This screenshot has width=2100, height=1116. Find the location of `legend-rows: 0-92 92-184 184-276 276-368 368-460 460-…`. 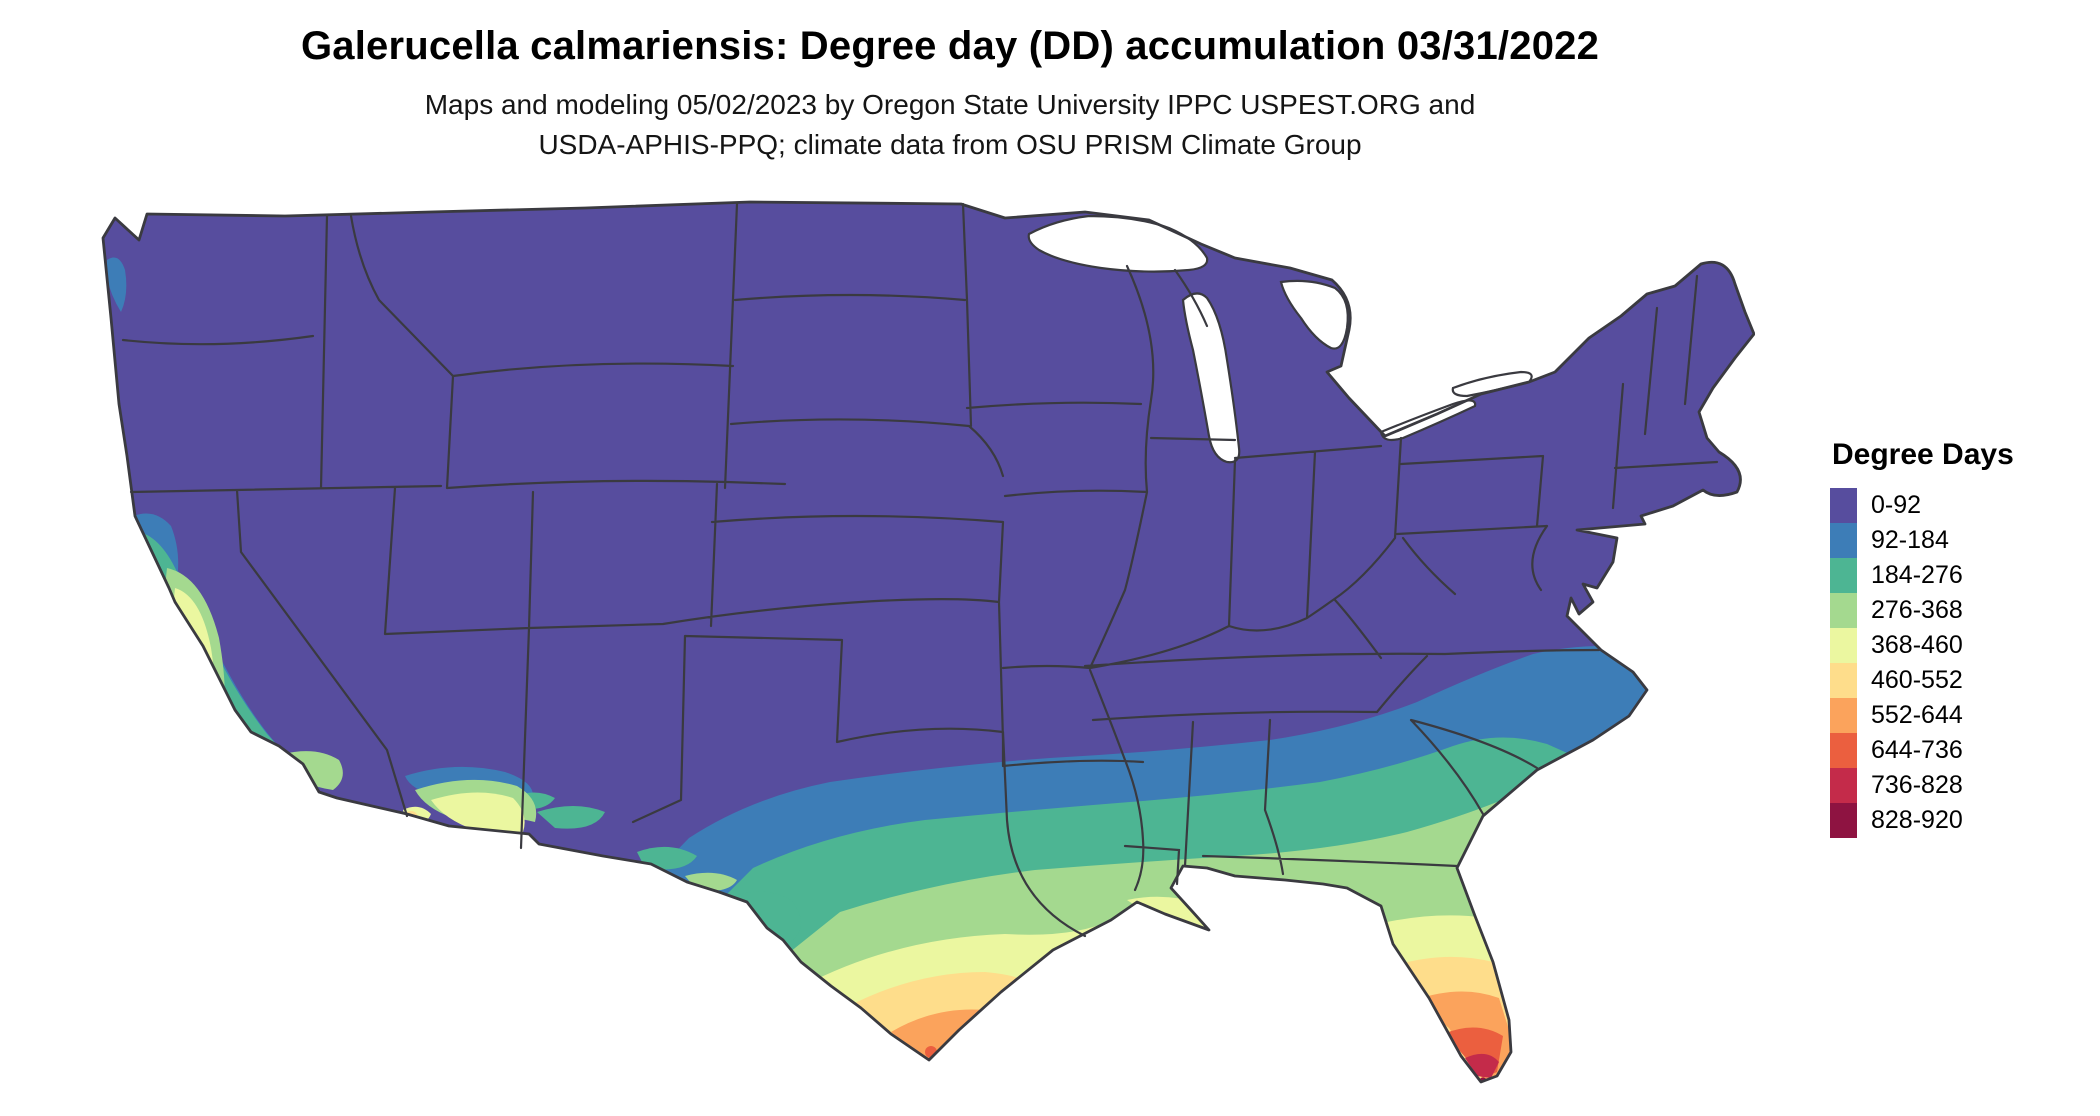

legend-rows: 0-92 92-184 184-276 276-368 368-460 460-… is located at coordinates (1922, 663).